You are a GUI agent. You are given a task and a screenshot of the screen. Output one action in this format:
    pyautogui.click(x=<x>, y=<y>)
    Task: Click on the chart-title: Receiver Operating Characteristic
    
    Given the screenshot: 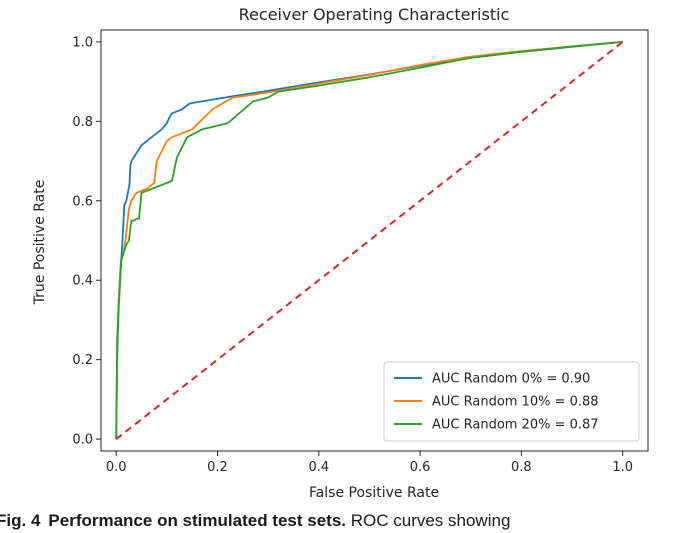 What is the action you would take?
    pyautogui.click(x=374, y=14)
    